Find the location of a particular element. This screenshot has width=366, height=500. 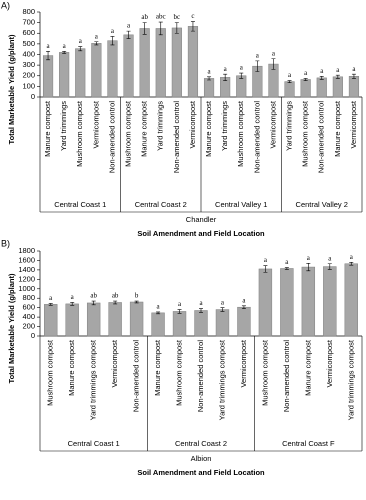

y-tick-label: 400 is located at coordinates (28, 53).